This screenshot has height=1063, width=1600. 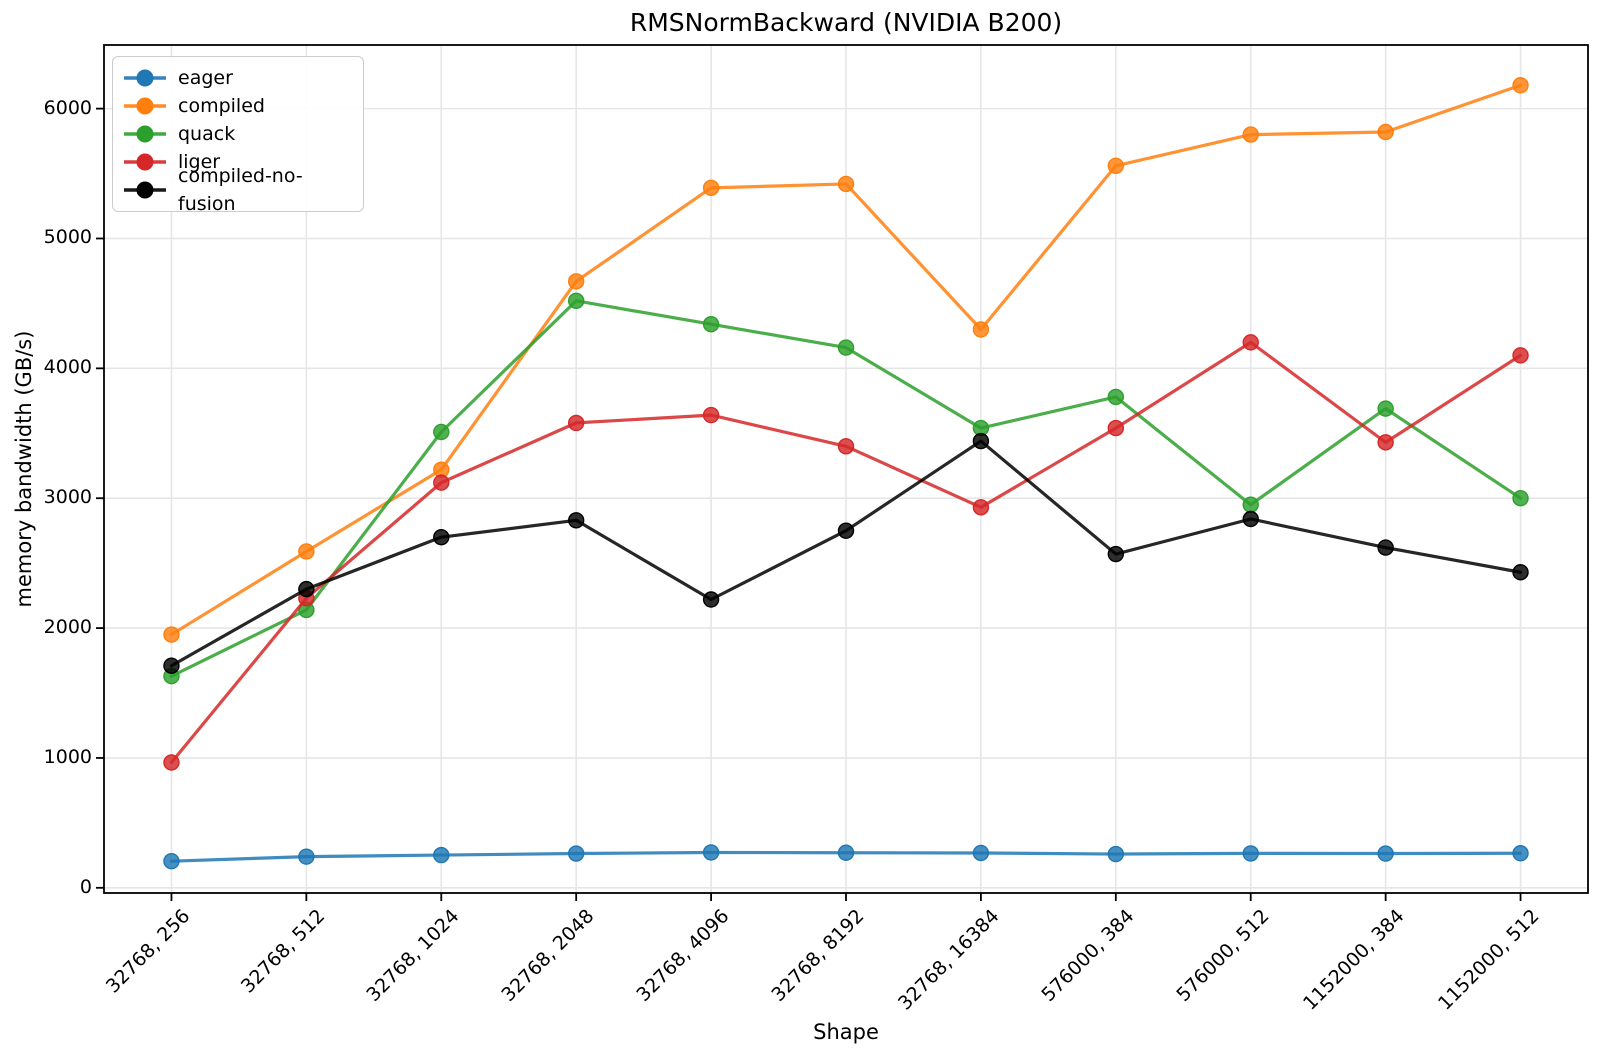 I want to click on legend-item-liger: liger, so click(x=236, y=162).